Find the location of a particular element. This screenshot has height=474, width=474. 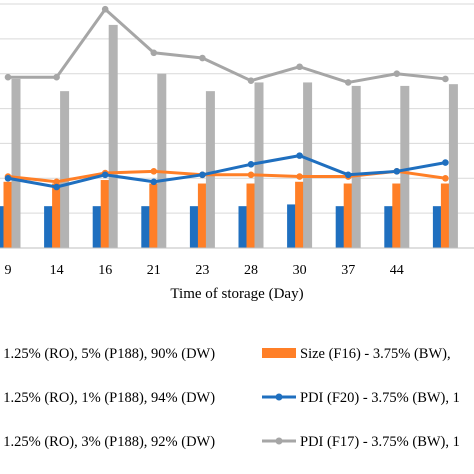

legend-label: , 1.25% (RO), 3% (P188), 92% (DW) is located at coordinates (107, 442).